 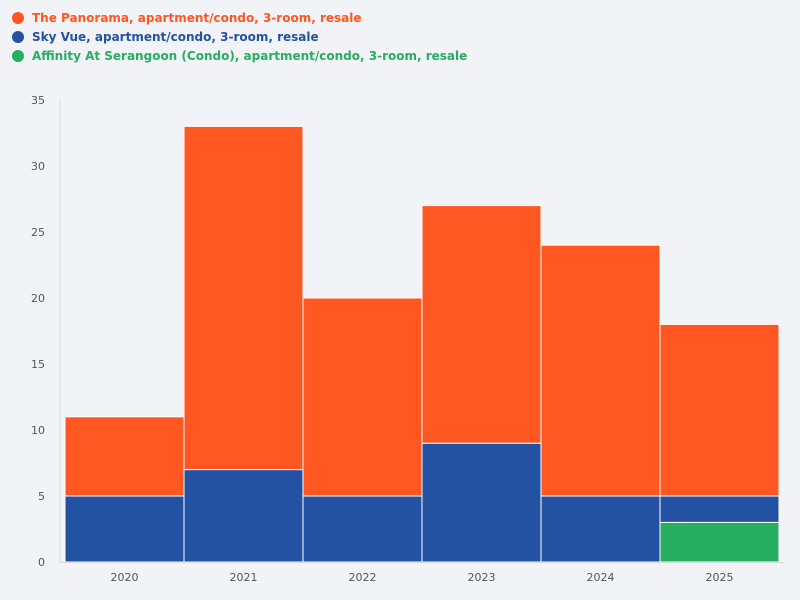 I want to click on bar-the-panorama-2021, so click(x=243, y=298).